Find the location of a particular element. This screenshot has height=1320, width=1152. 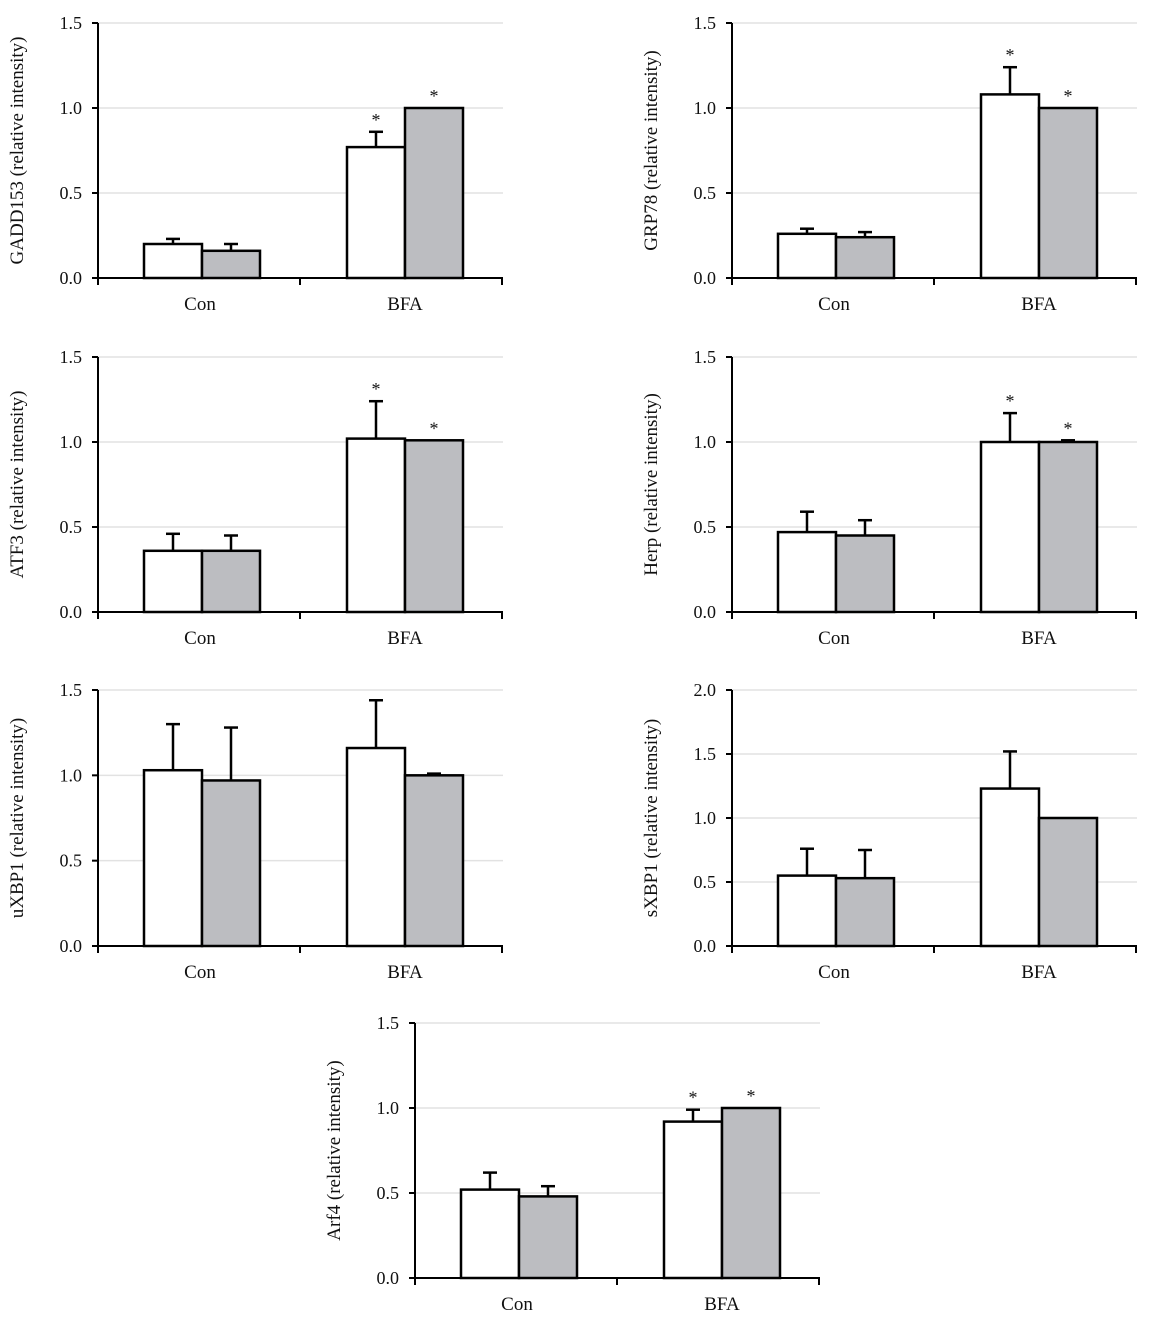

y-axis-label: Arf4 (relative intensity) is located at coordinates (334, 1150).